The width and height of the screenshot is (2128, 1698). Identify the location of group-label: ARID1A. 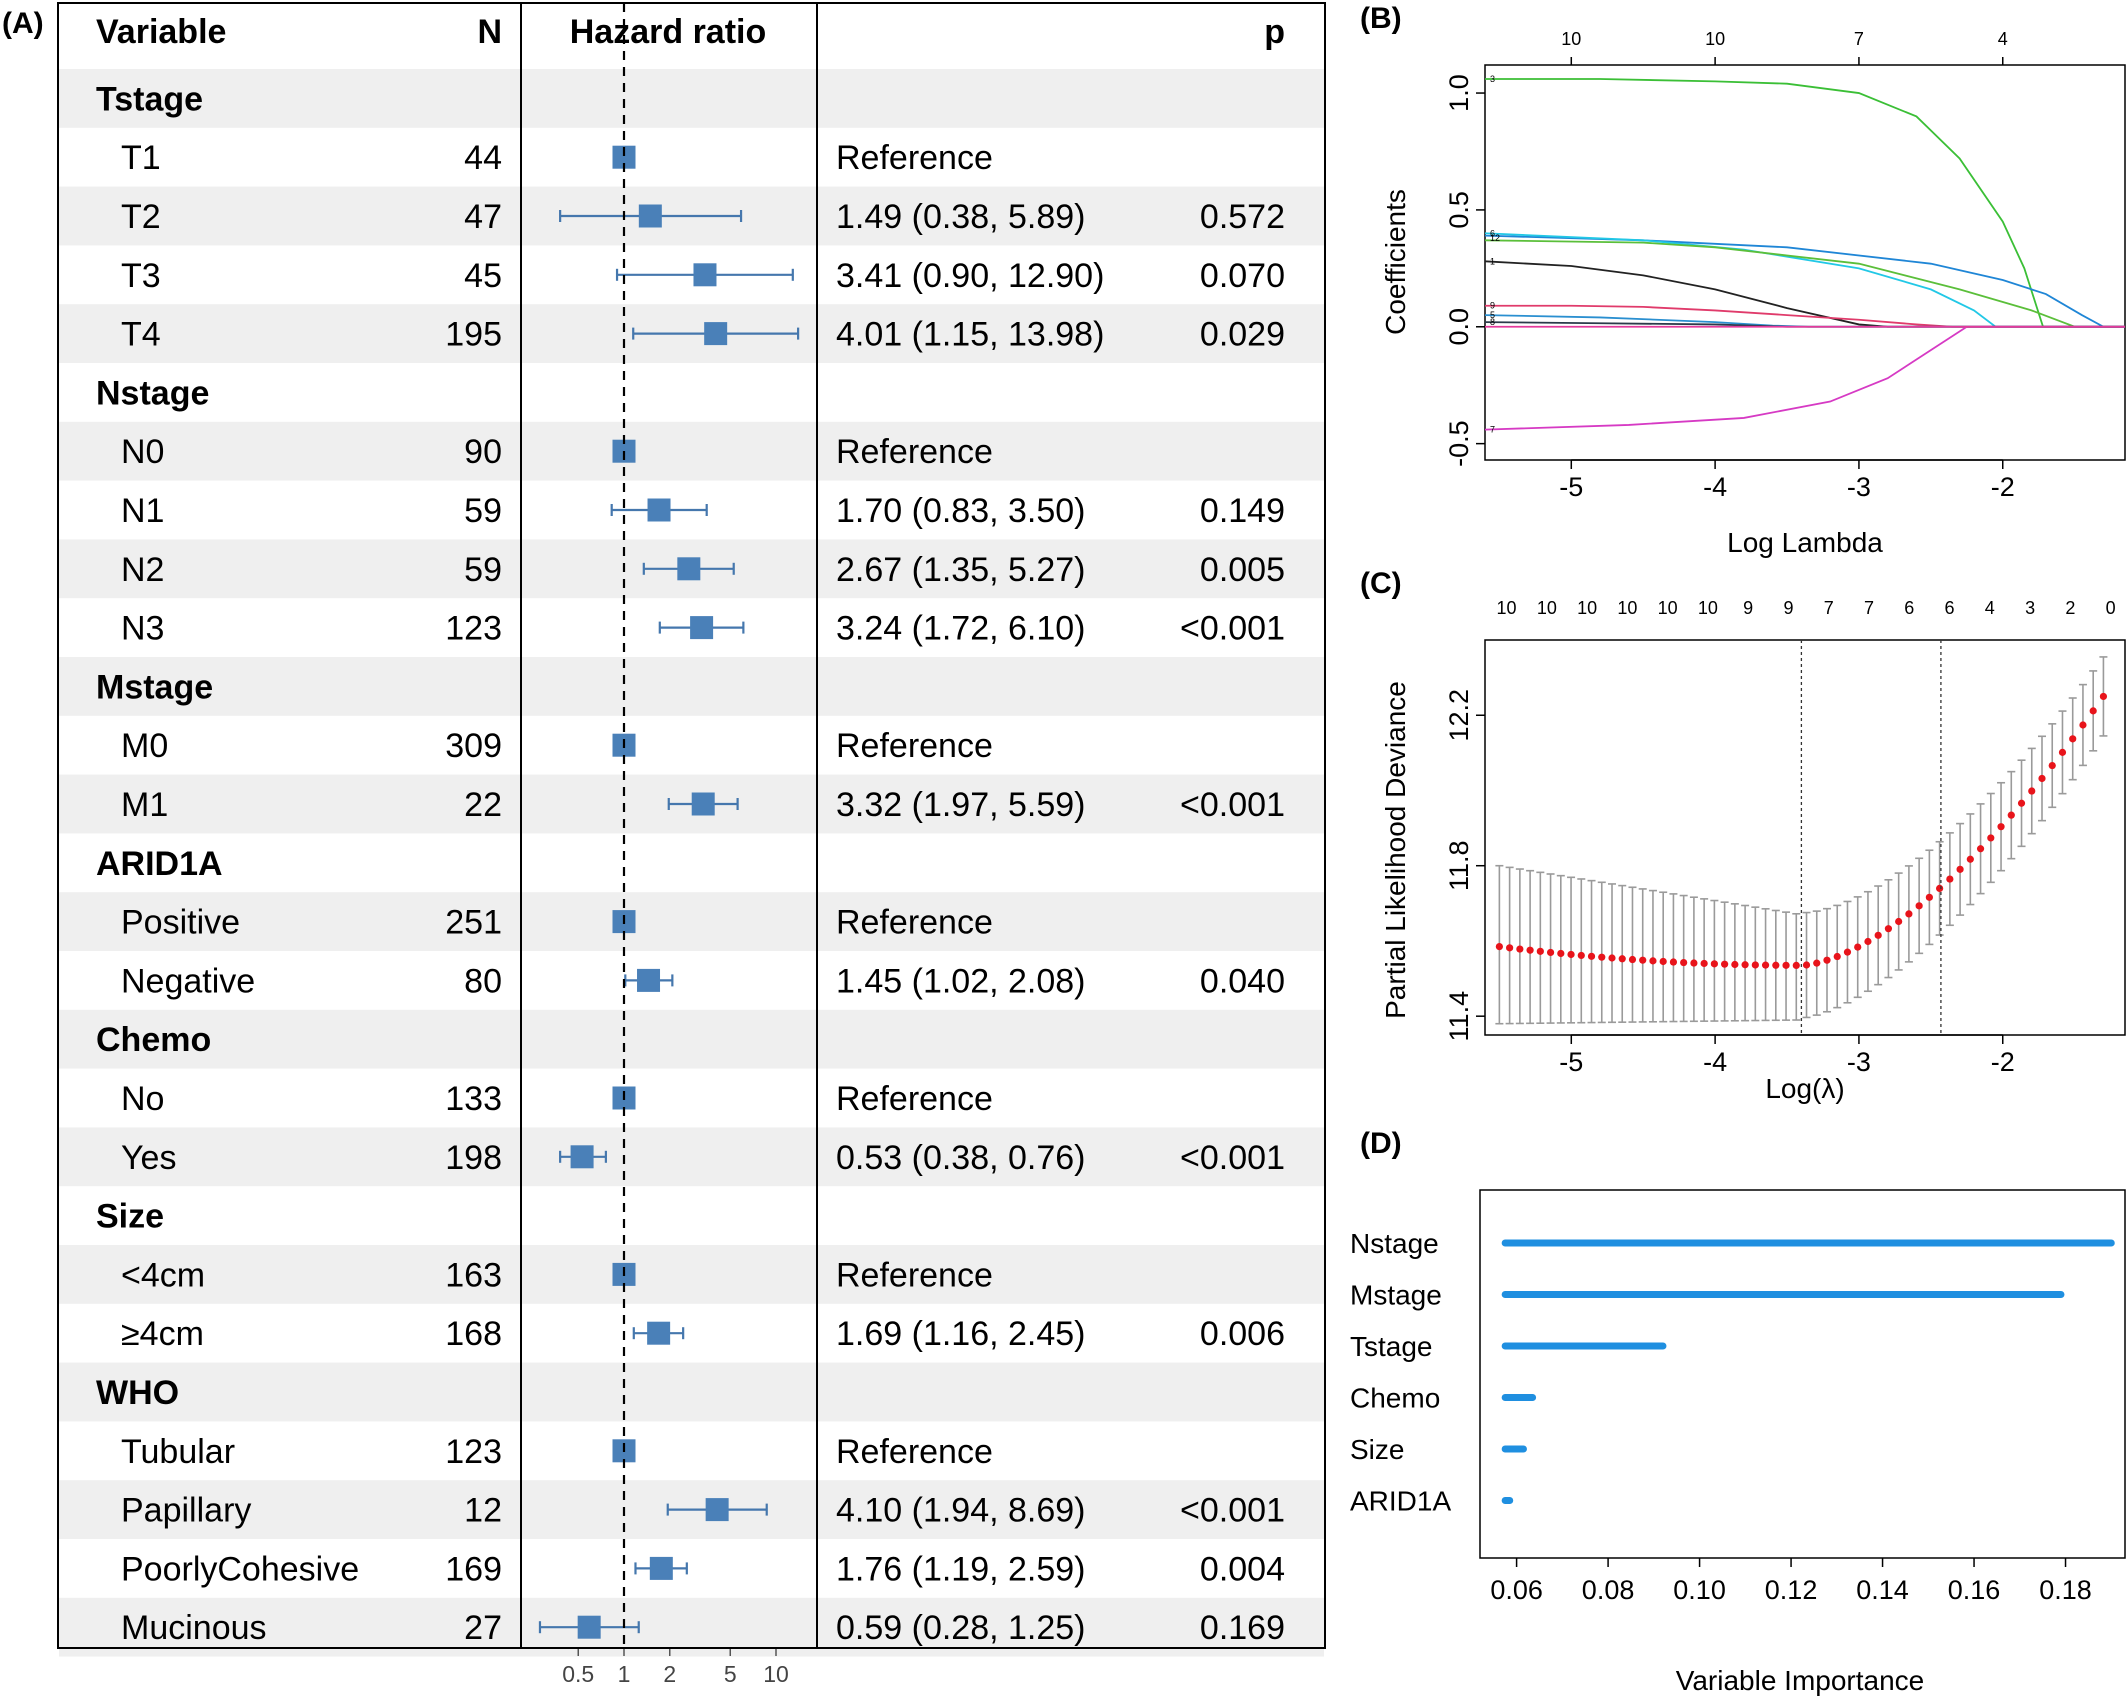
(159, 864).